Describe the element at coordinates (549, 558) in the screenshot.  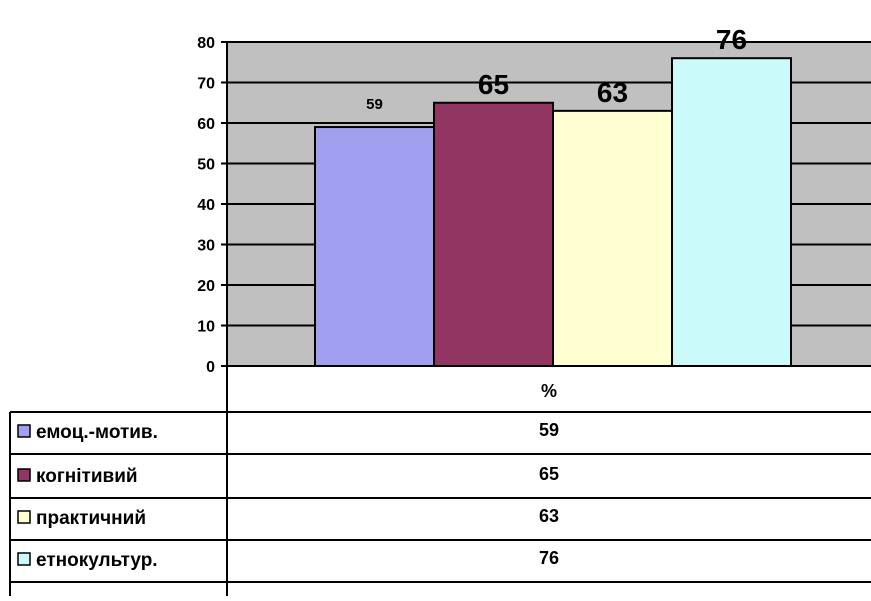
I see `table-row-value: 76` at that location.